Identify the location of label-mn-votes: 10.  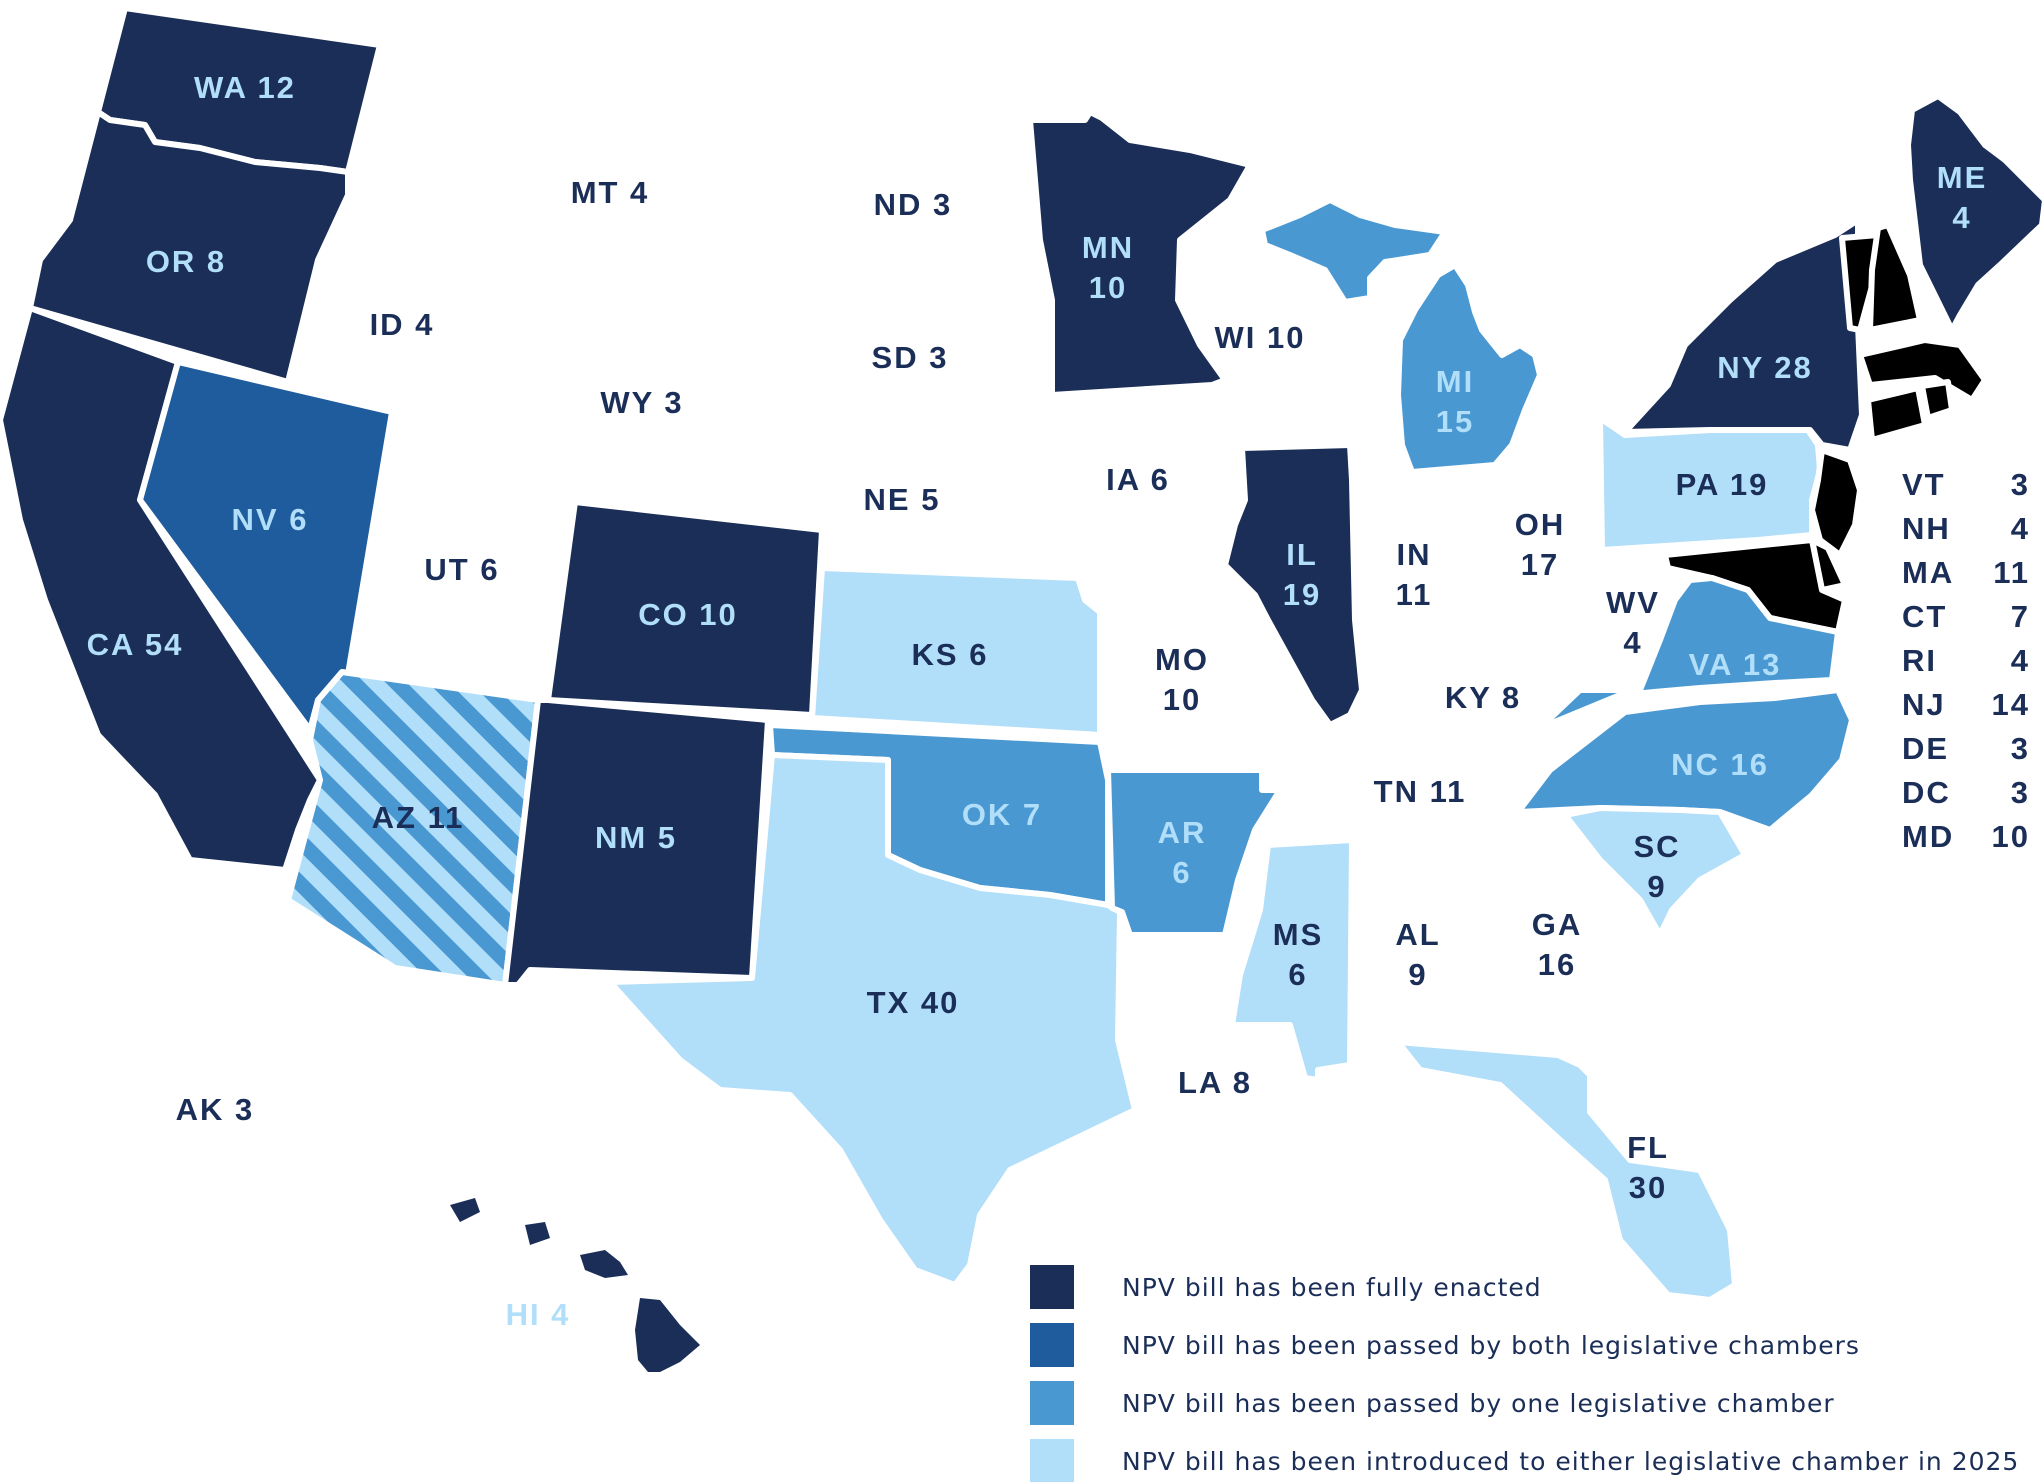
(1108, 287).